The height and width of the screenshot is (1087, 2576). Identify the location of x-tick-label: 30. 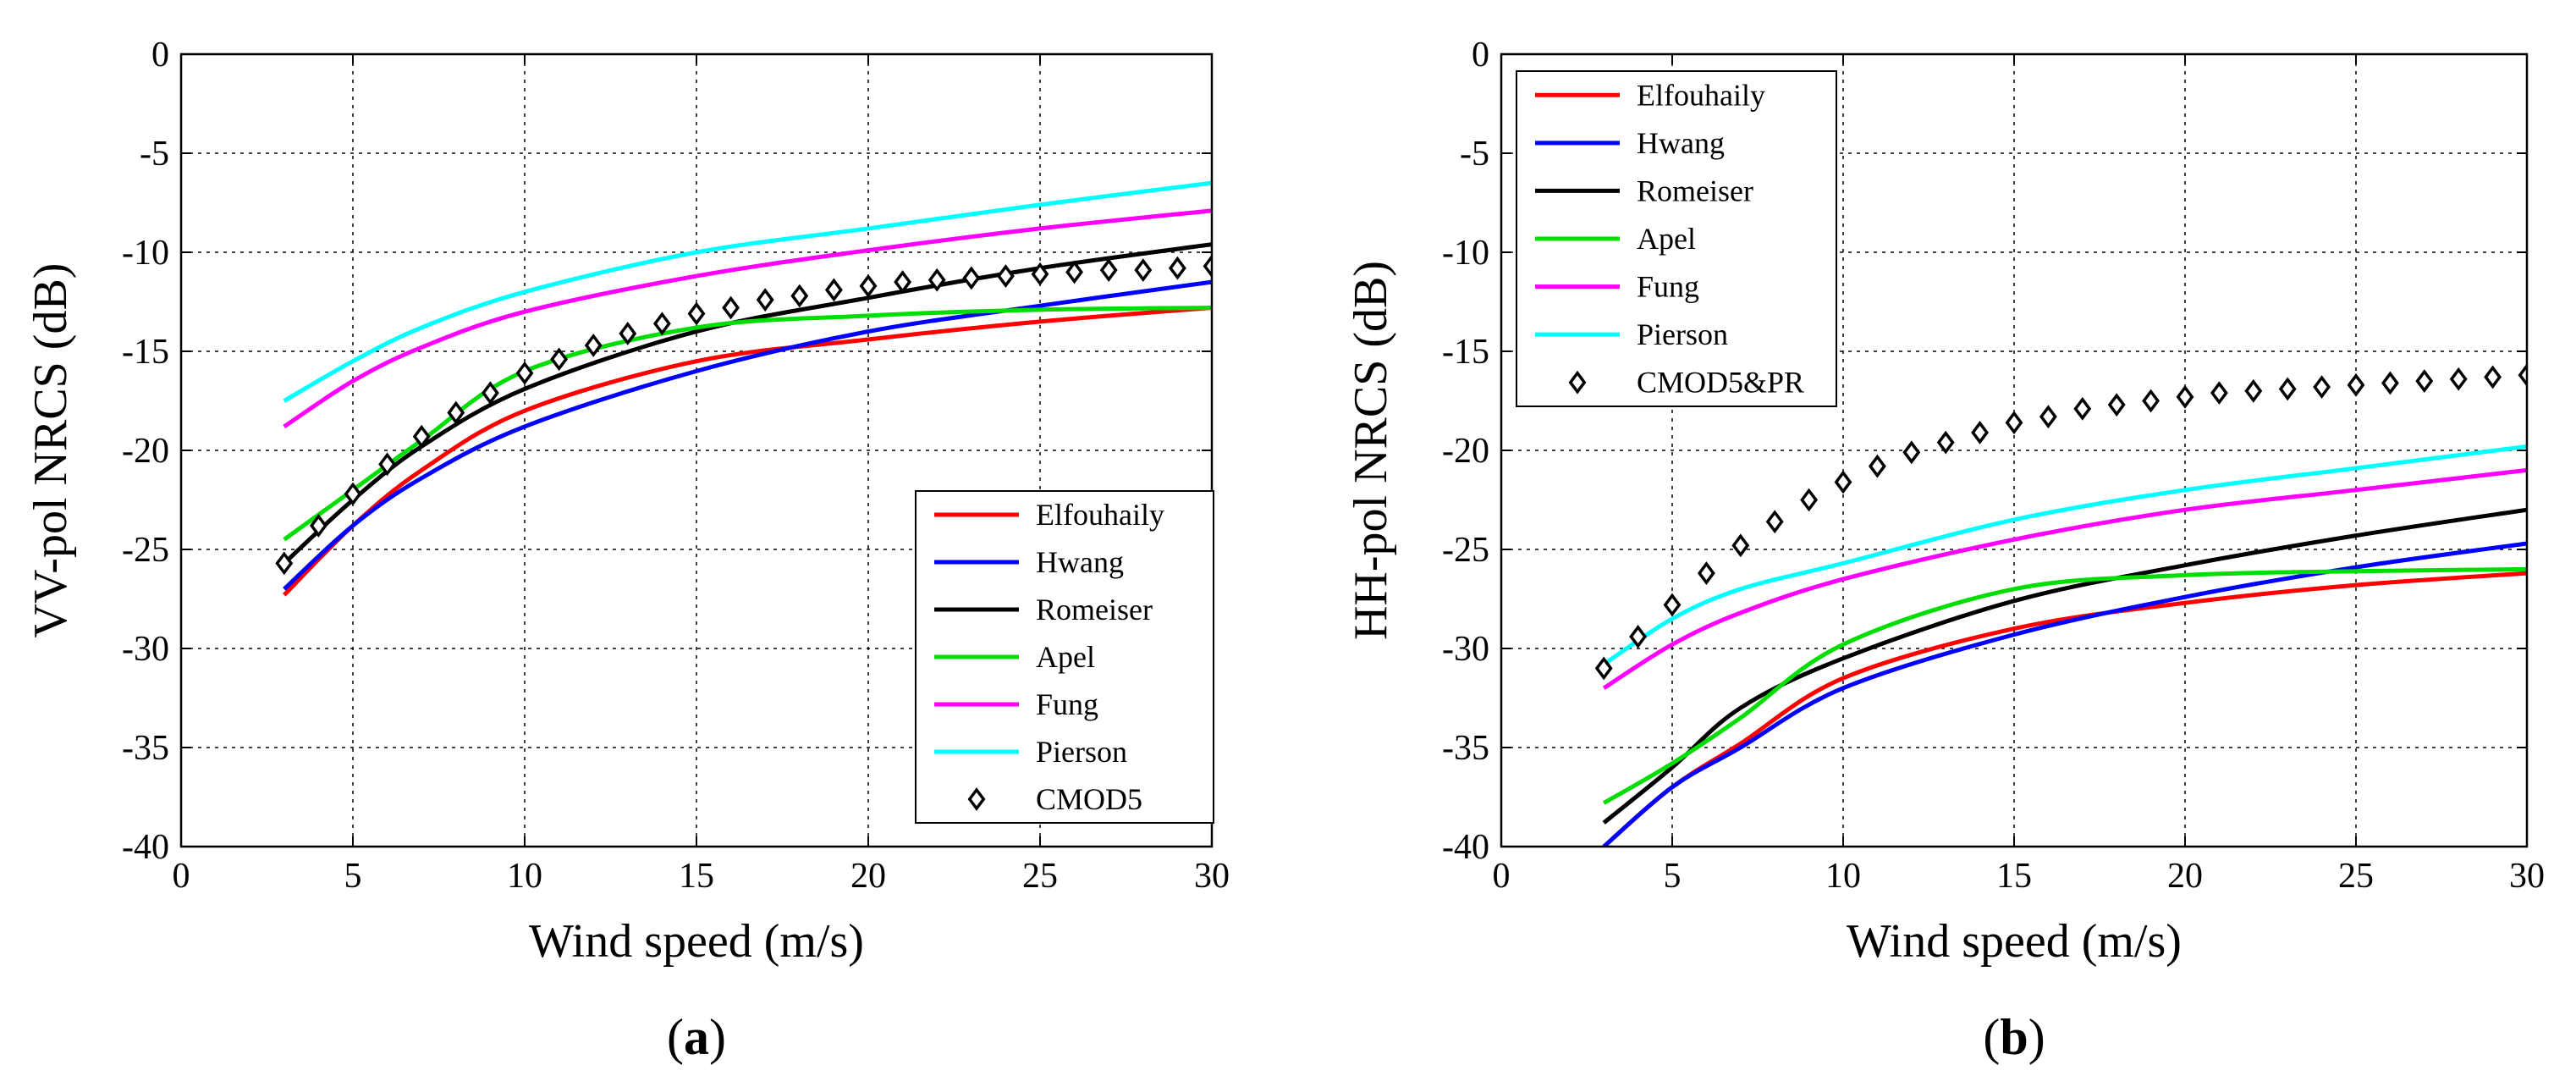
(2527, 876).